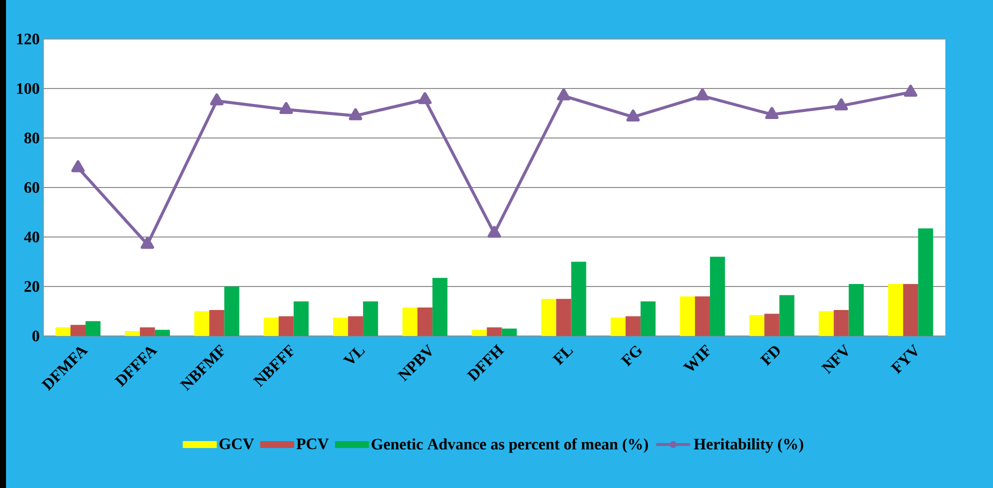  I want to click on y-tick-label: 120, so click(28, 39).